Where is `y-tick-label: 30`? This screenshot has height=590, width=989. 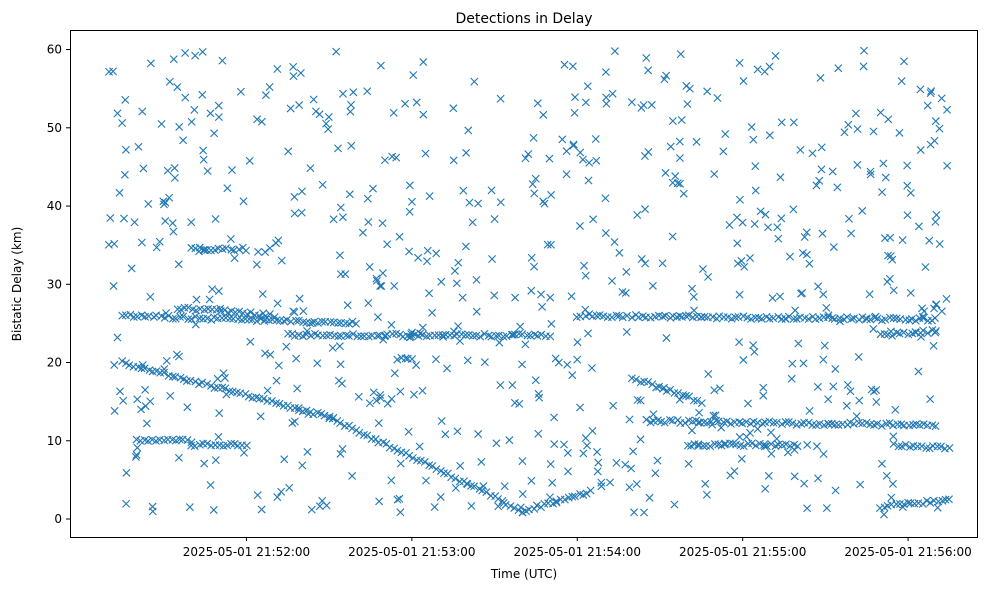 y-tick-label: 30 is located at coordinates (54, 284).